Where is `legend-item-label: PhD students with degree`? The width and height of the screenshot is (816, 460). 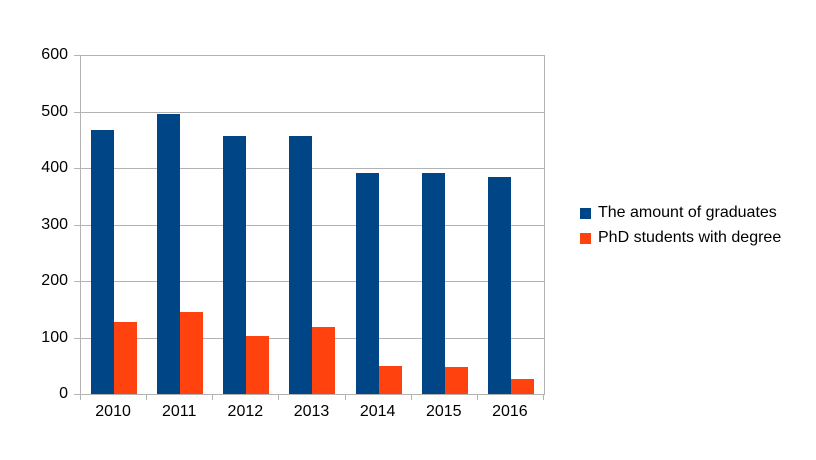 legend-item-label: PhD students with degree is located at coordinates (690, 237).